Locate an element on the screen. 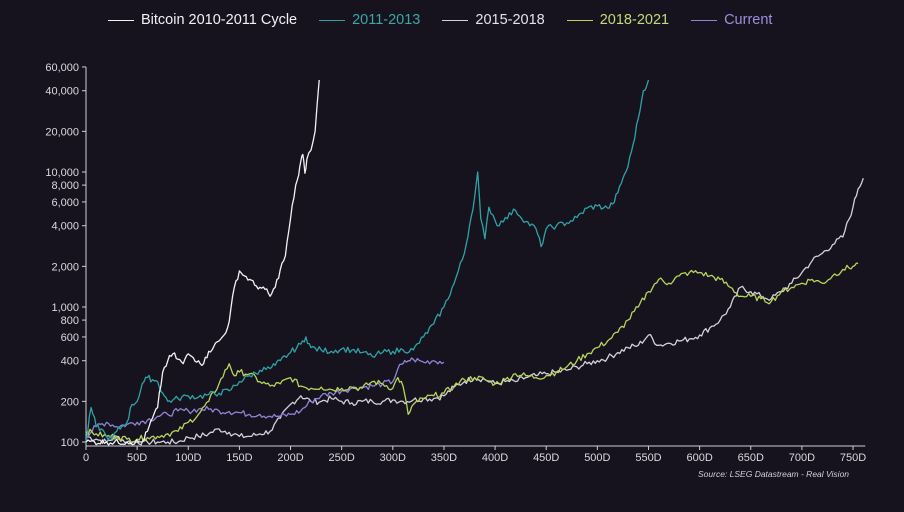 The image size is (904, 512). y-tick-label: 6,000 is located at coordinates (65, 203).